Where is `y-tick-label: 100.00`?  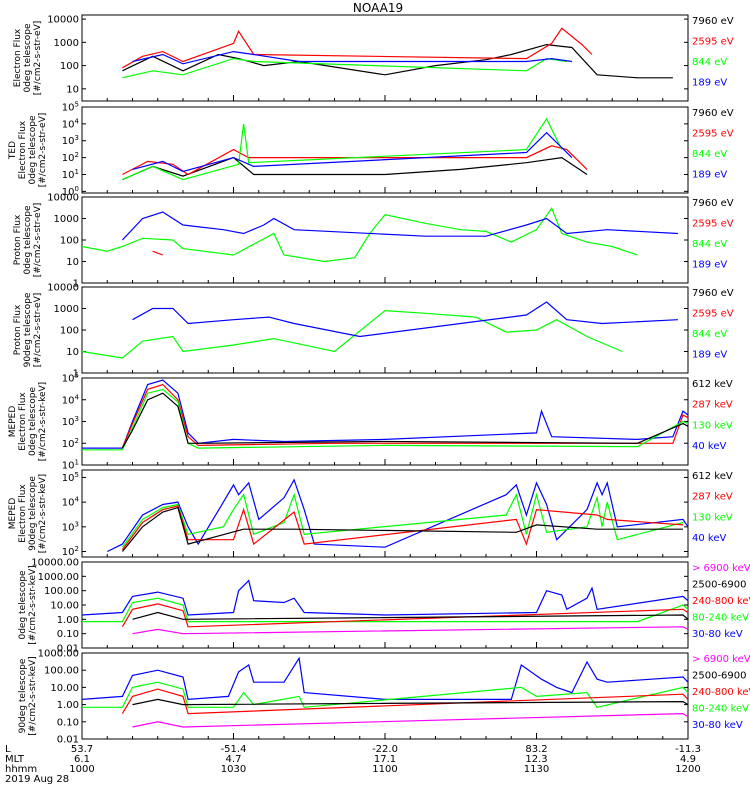 y-tick-label: 100.00 is located at coordinates (61, 671).